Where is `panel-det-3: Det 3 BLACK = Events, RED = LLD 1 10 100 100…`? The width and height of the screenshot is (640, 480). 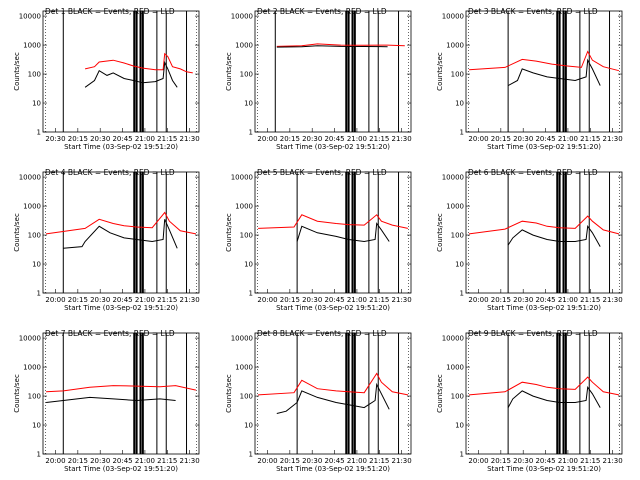
panel-det-3: Det 3 BLACK = Events, RED = LLD 1 10 100 100… is located at coordinates (529, 79).